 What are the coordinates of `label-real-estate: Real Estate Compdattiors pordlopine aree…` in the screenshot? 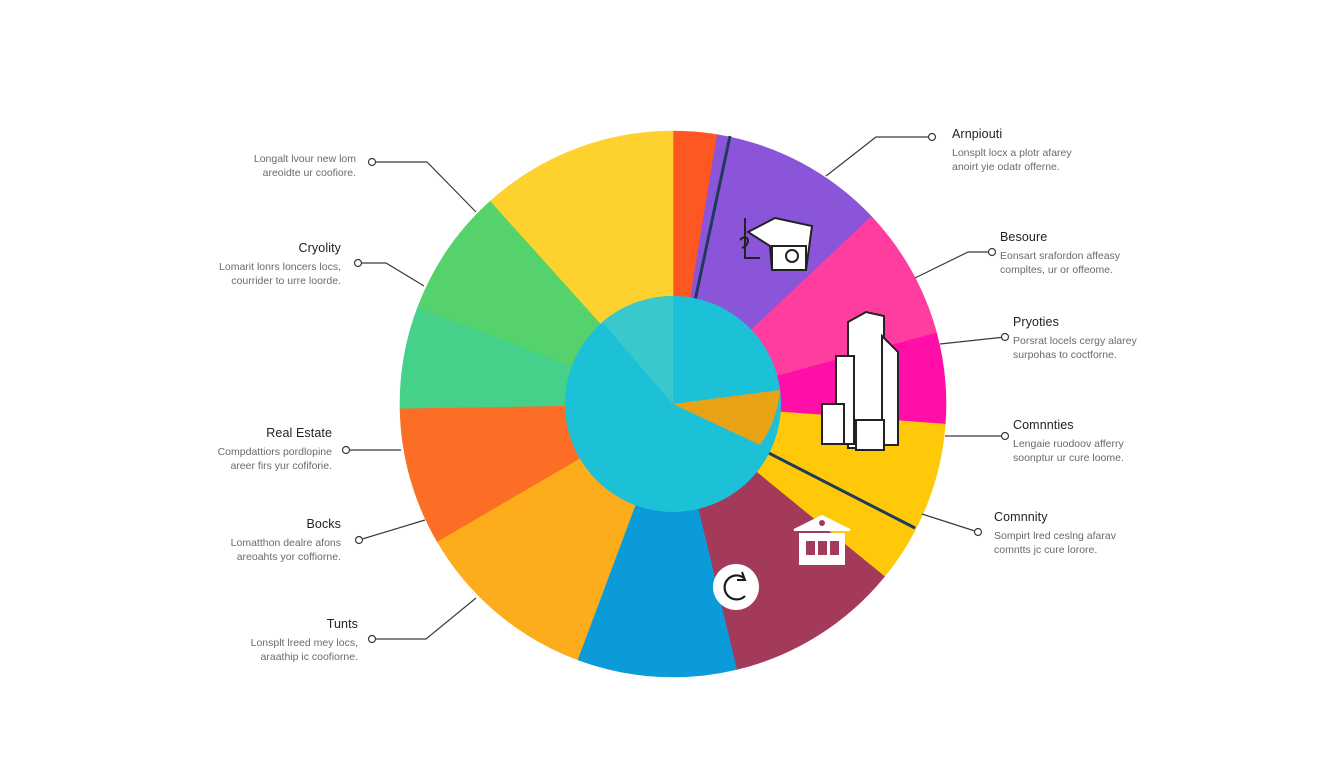 It's located at (182, 449).